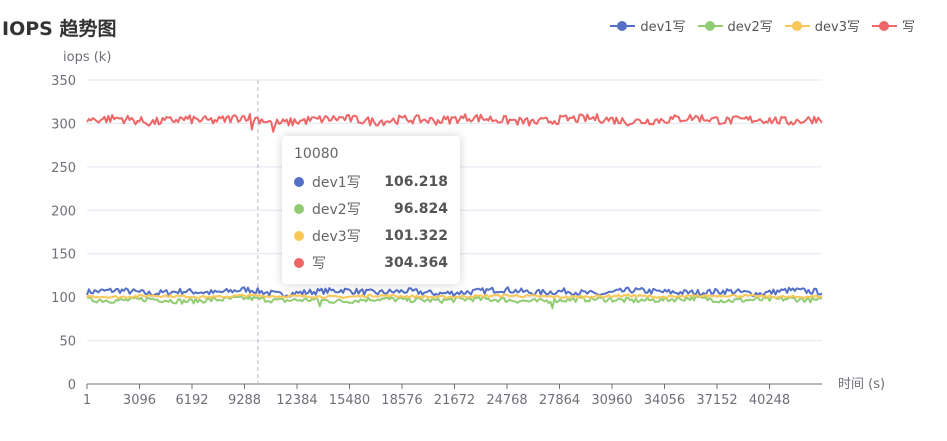 The height and width of the screenshot is (441, 947). Describe the element at coordinates (349, 400) in the screenshot. I see `x-tick-label: 15480` at that location.